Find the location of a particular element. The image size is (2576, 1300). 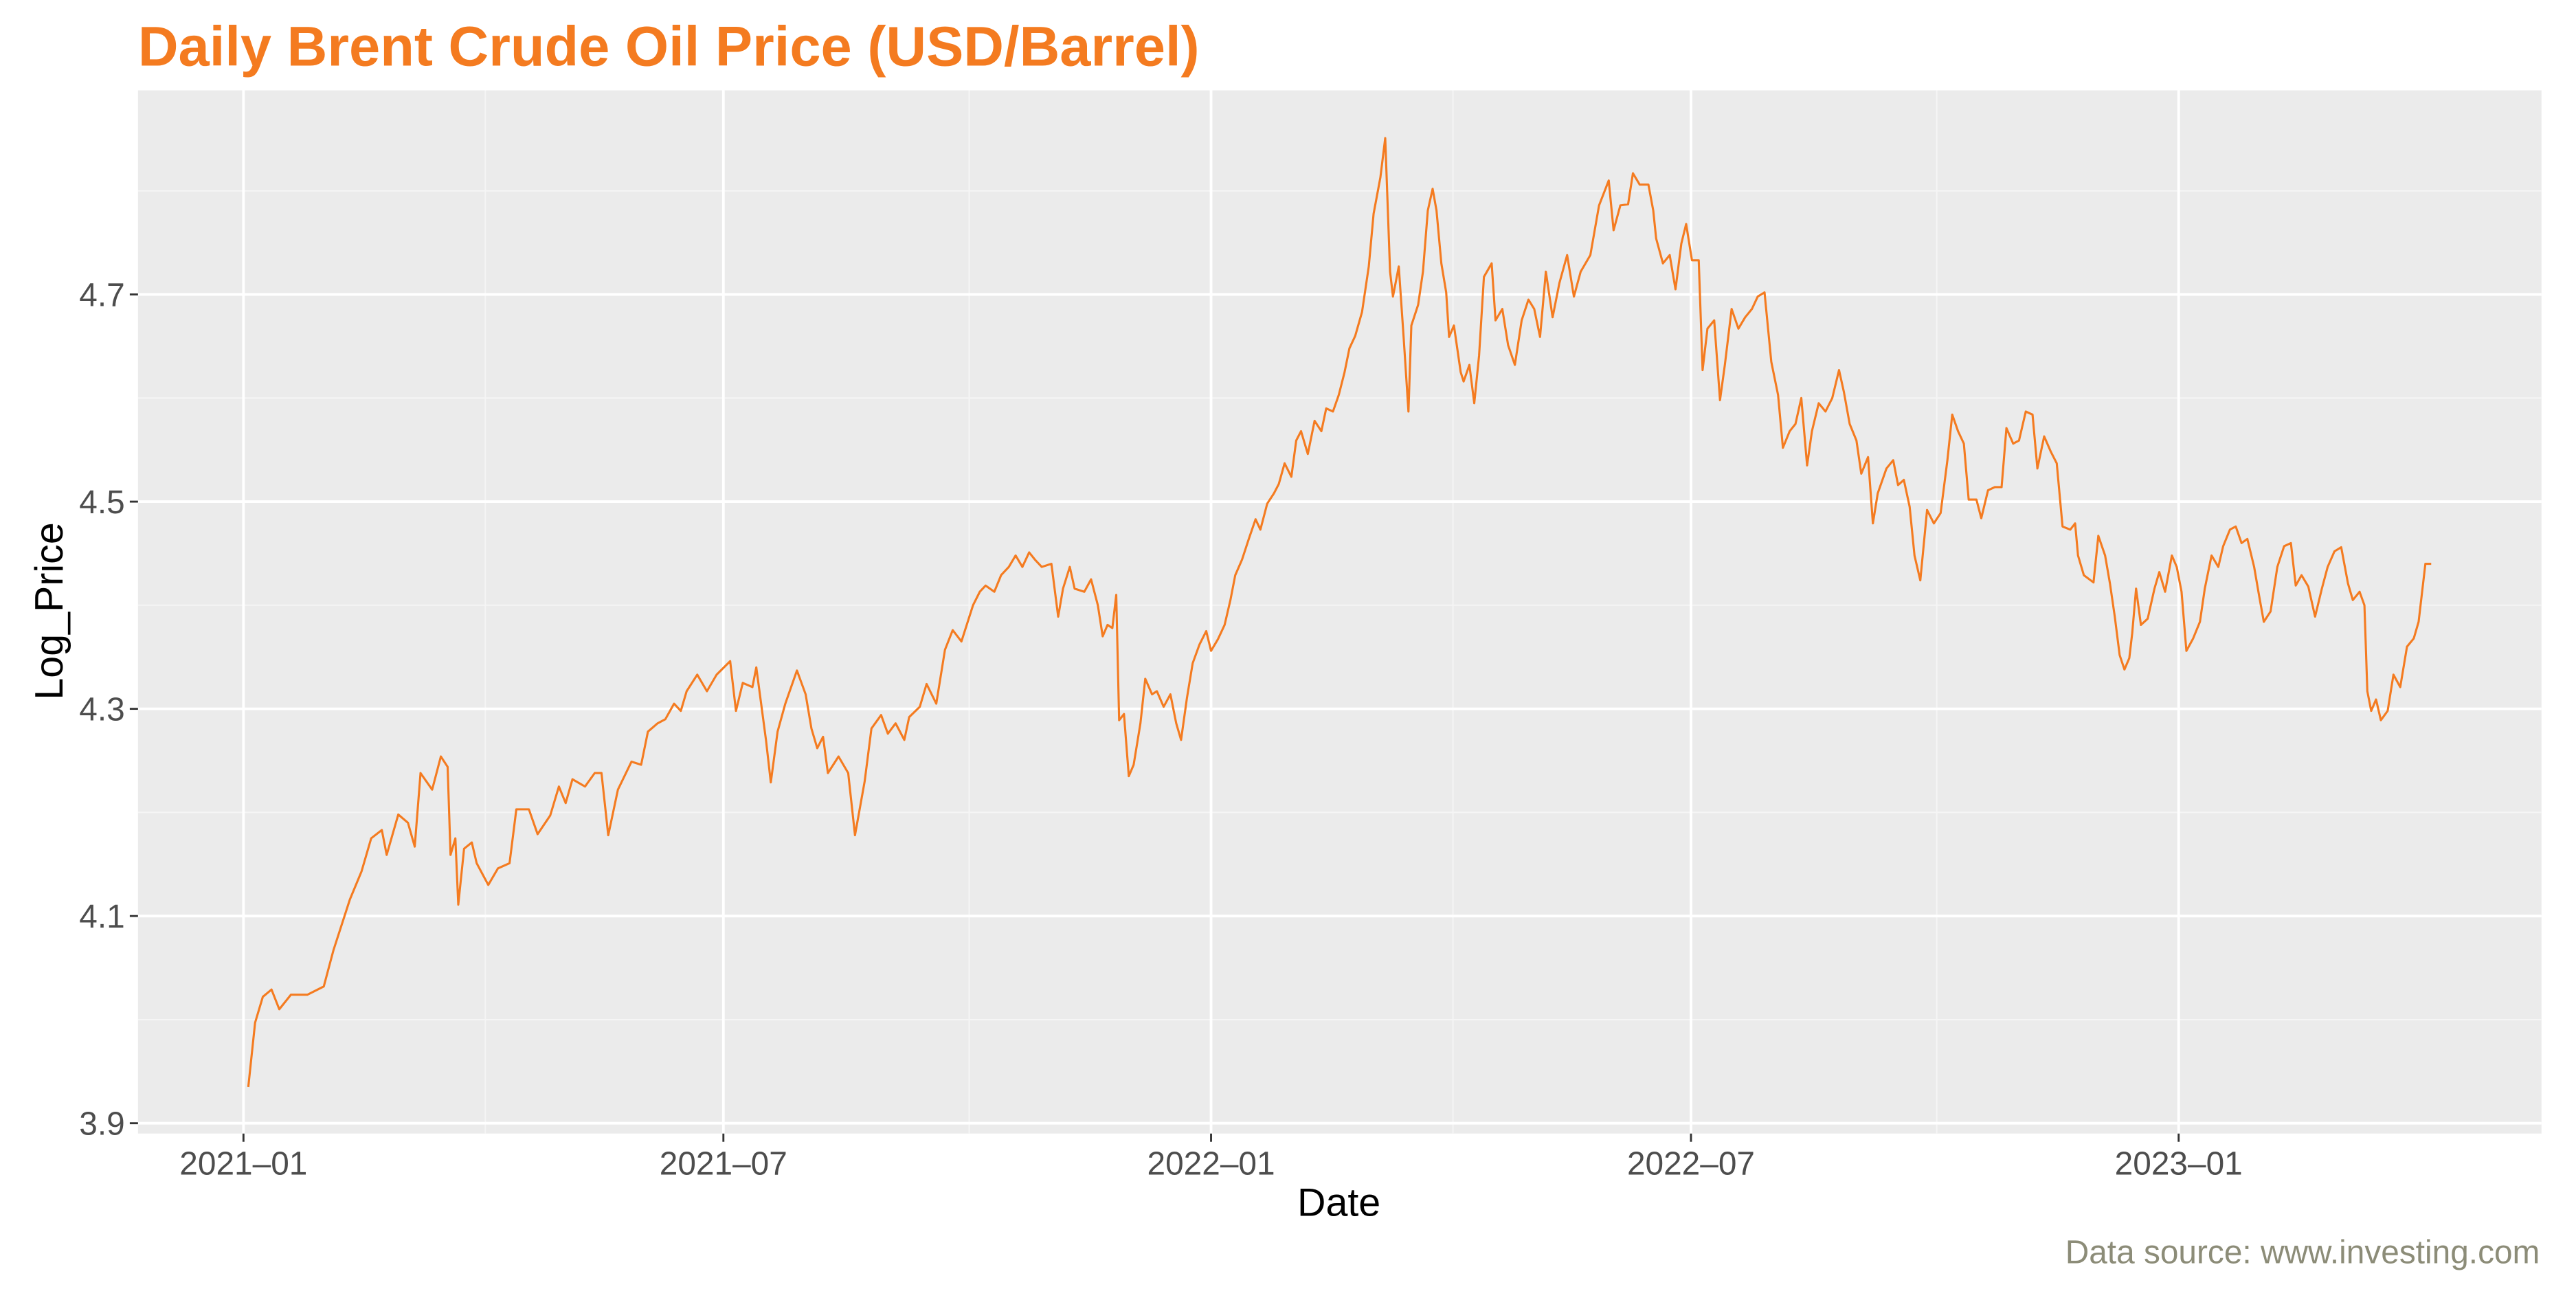

chart-title: Daily Brent Crude Oil Price (USD/Barrel) is located at coordinates (669, 47).